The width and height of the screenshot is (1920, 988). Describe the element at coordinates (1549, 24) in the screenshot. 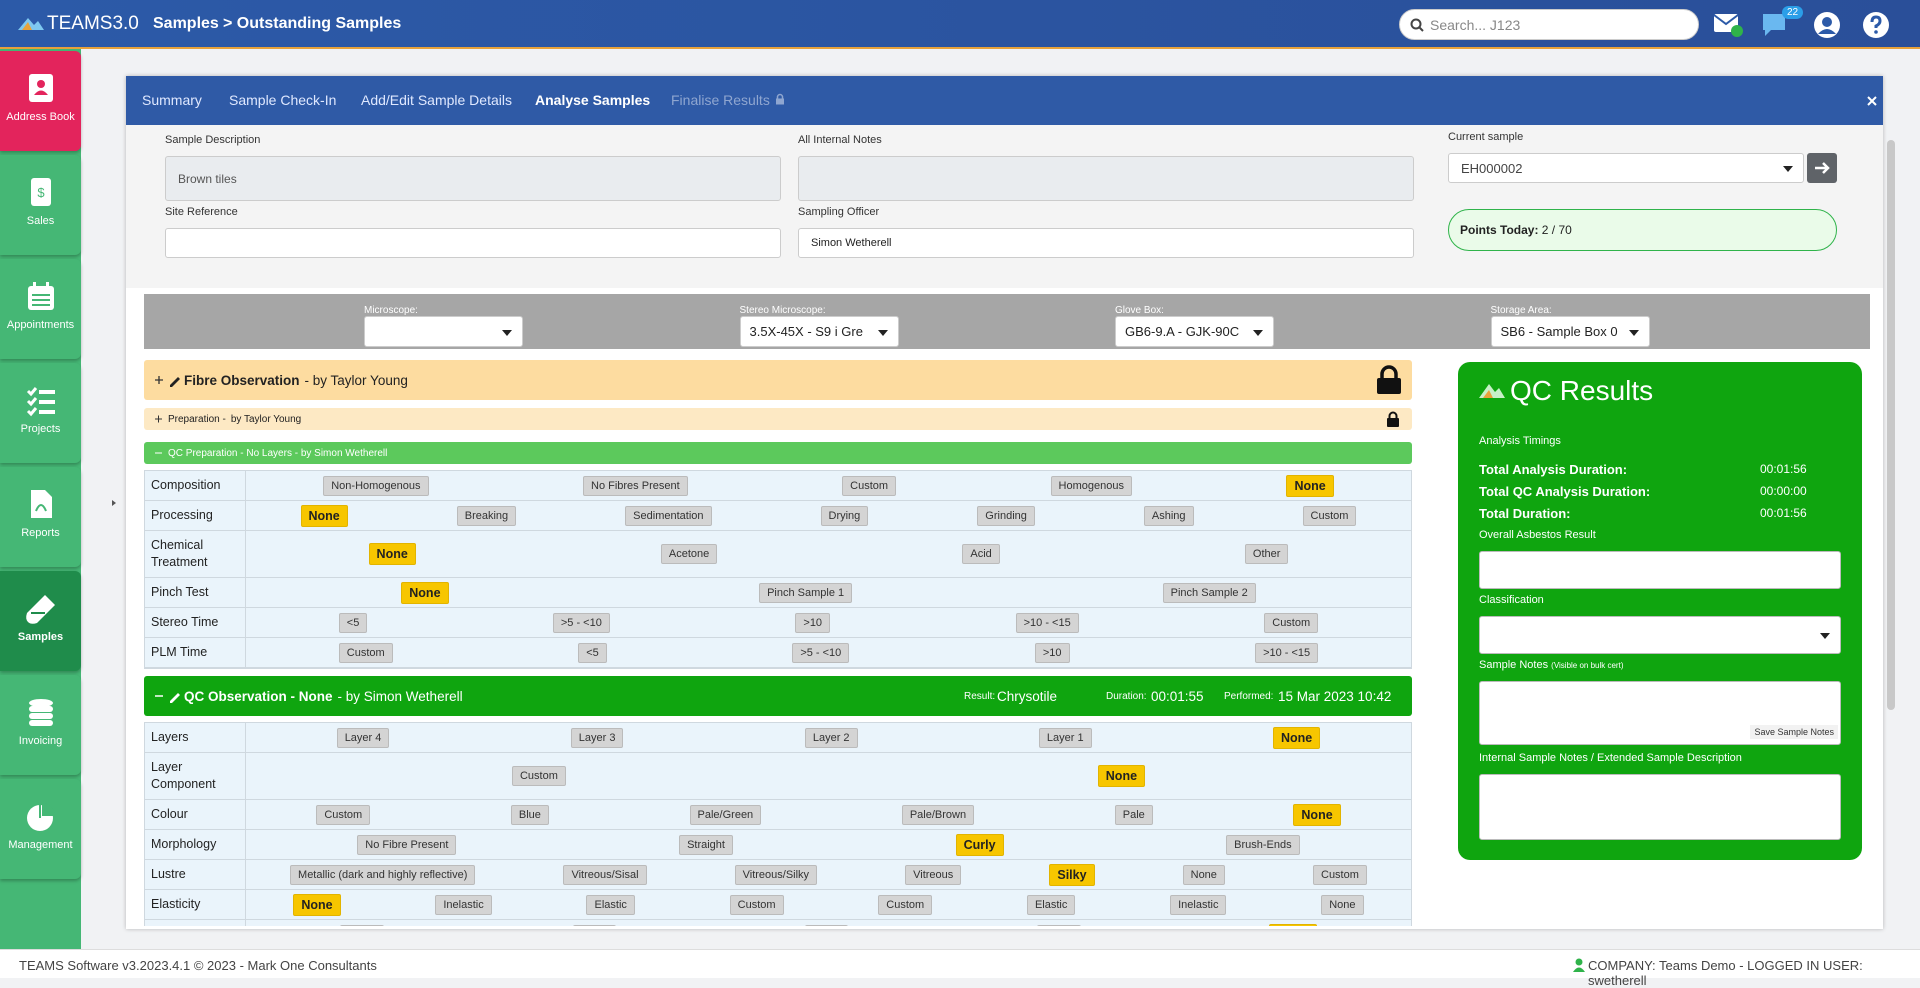

I see `search-box: Search... J123` at that location.